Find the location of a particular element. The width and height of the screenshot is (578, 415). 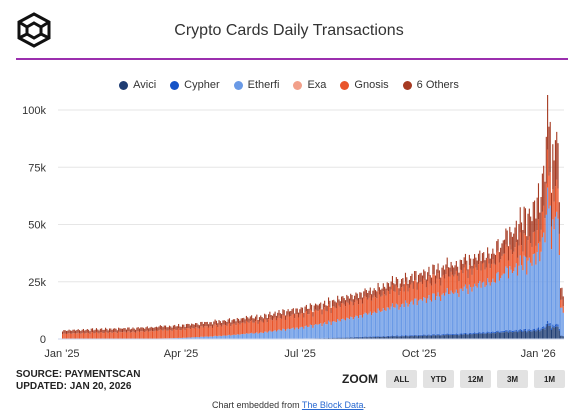

zoom-all-button: ALL is located at coordinates (401, 379).